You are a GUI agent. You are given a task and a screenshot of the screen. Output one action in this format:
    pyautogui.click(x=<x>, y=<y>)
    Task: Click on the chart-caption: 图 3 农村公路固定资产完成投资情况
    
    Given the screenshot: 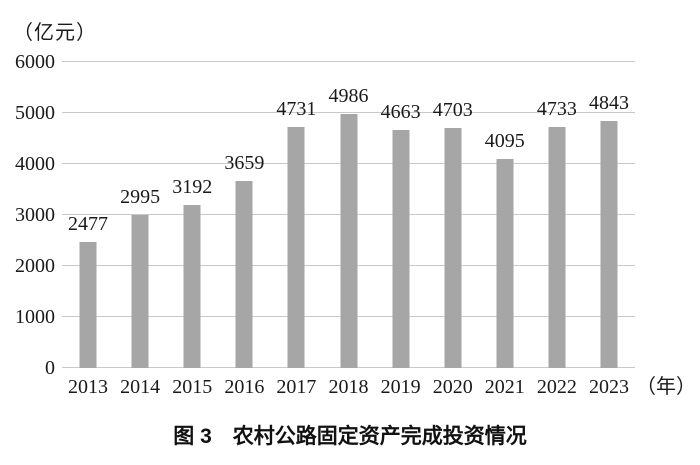 What is the action you would take?
    pyautogui.click(x=350, y=436)
    